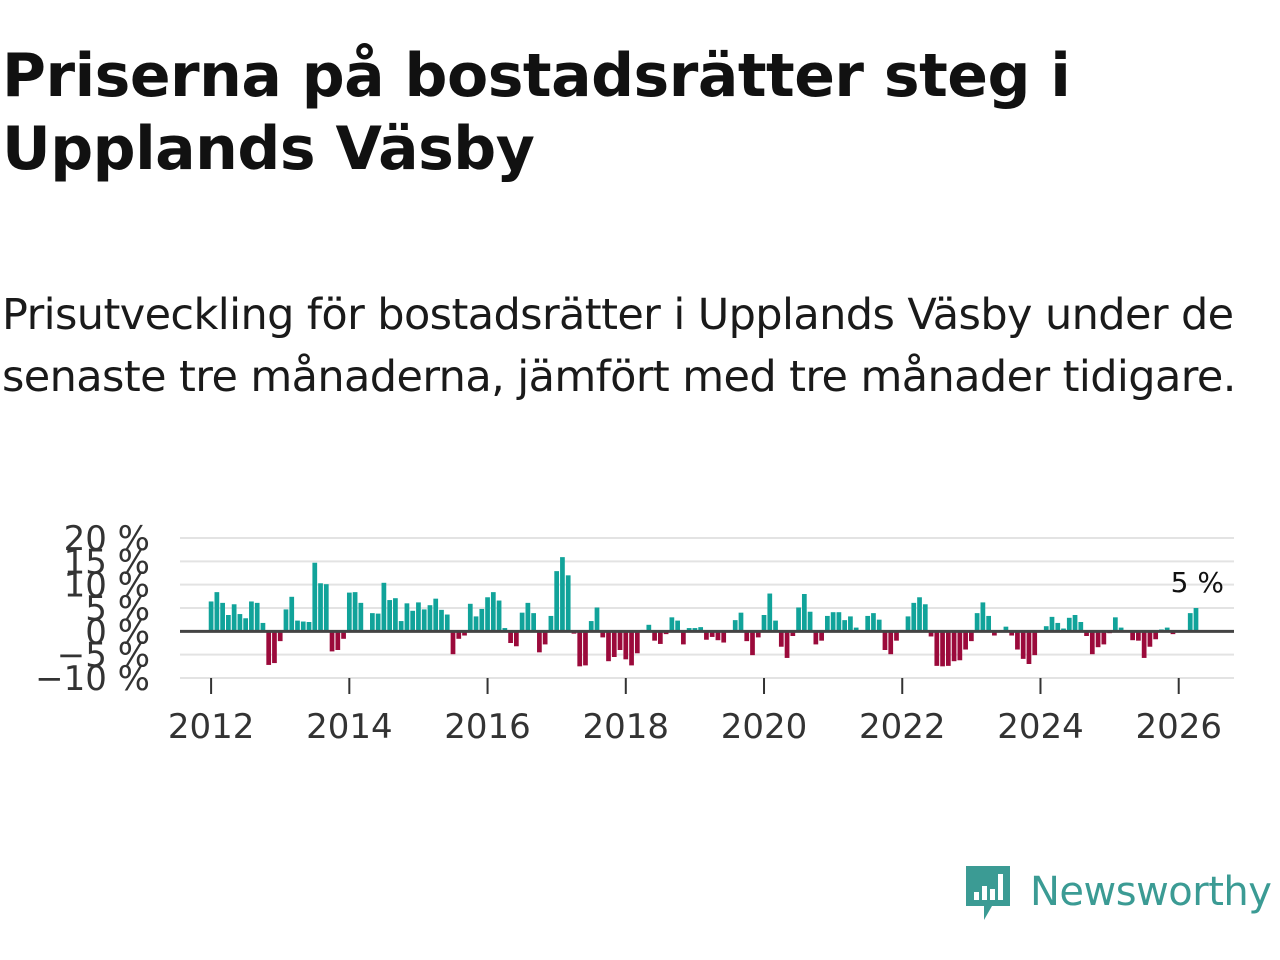 The height and width of the screenshot is (960, 1280). What do you see at coordinates (211, 723) in the screenshot?
I see `x-tick-label: 2012` at bounding box center [211, 723].